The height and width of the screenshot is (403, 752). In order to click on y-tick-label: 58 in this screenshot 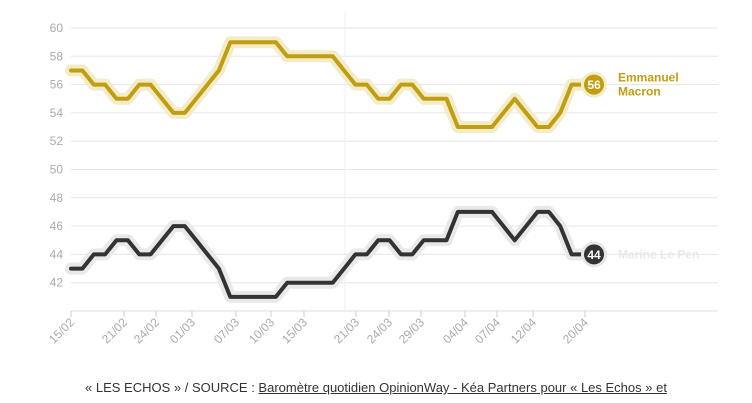, I will do `click(57, 56)`.